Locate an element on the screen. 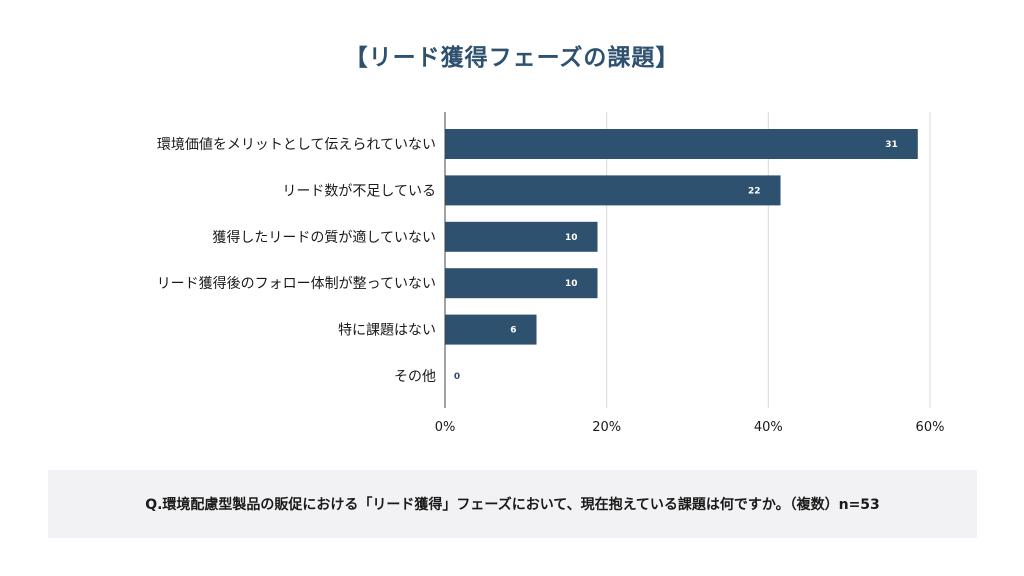  data-label: 0 is located at coordinates (457, 377).